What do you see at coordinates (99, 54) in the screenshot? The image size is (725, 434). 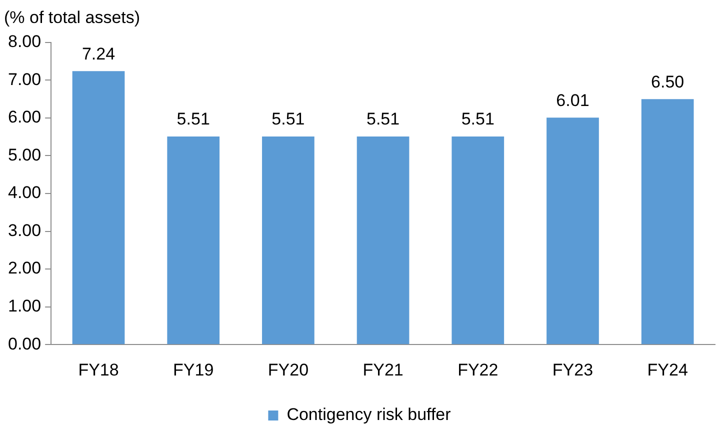 I see `data-label: 7.24` at bounding box center [99, 54].